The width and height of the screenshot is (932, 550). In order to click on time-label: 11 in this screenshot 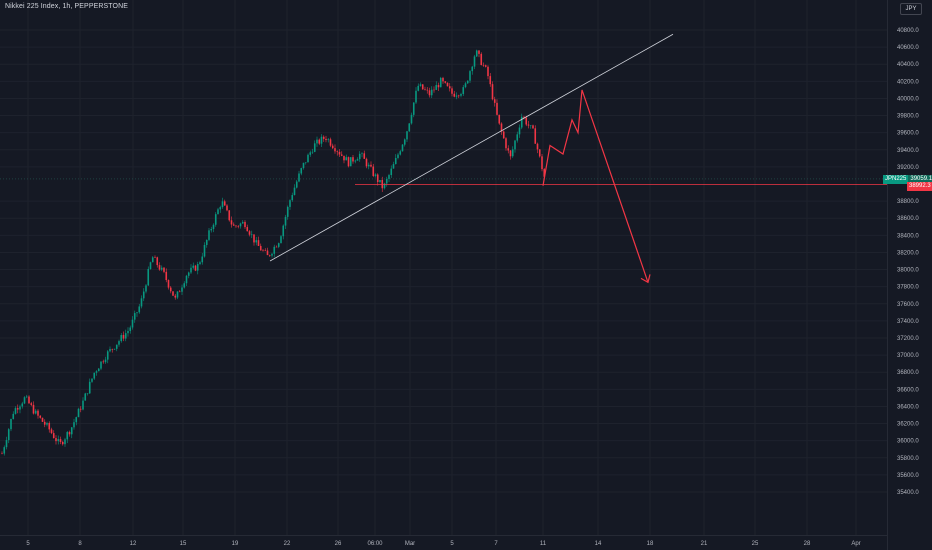, I will do `click(543, 544)`.